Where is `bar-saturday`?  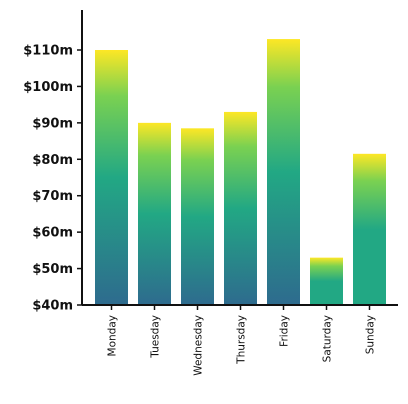 bar-saturday is located at coordinates (326, 281).